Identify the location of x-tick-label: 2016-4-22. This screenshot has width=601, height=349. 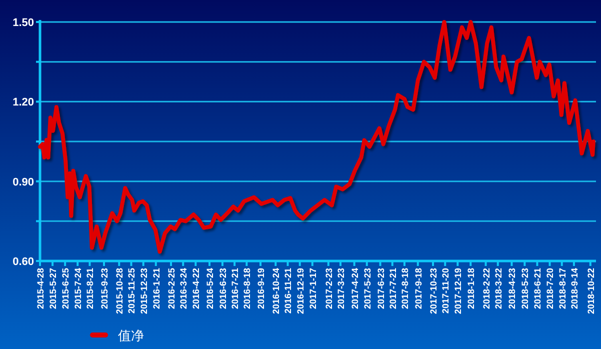
(196, 289).